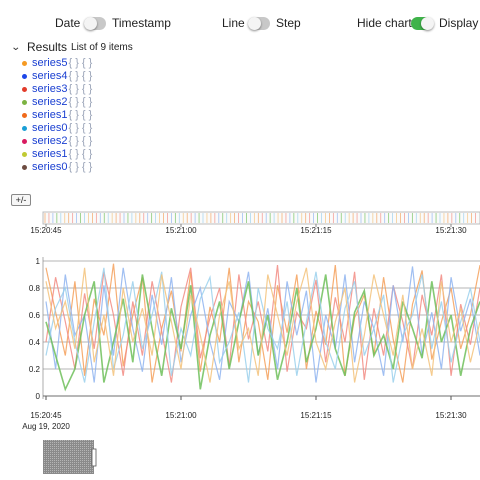 This screenshot has height=480, width=480. What do you see at coordinates (261, 218) in the screenshot?
I see `overview-box` at bounding box center [261, 218].